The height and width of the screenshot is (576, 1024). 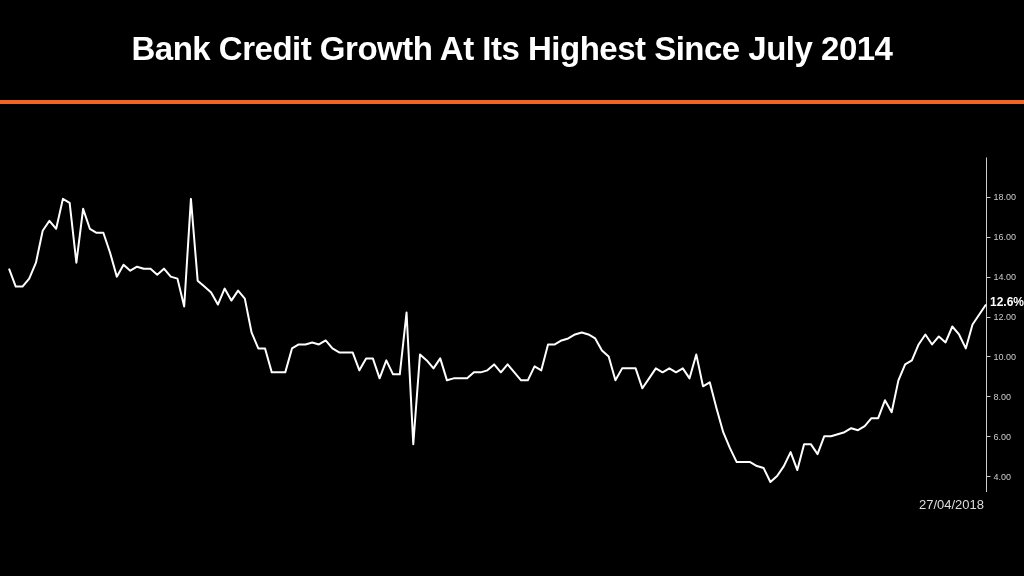 I want to click on y-tick-label: 14.00, so click(x=1005, y=277).